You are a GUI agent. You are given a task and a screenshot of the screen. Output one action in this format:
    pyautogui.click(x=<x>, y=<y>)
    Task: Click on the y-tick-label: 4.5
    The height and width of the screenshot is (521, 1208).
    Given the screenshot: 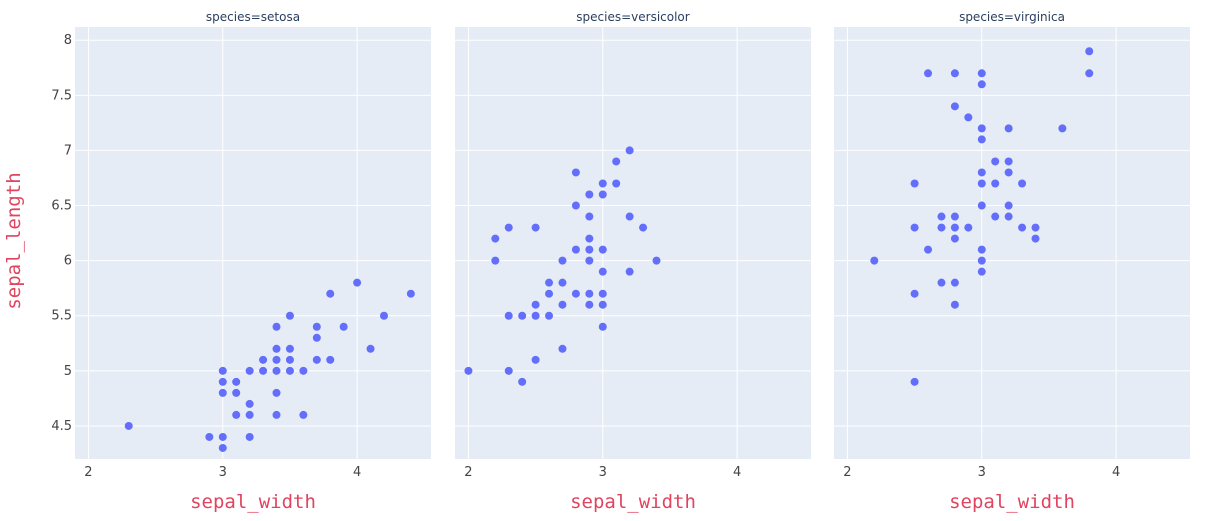 What is the action you would take?
    pyautogui.click(x=61, y=426)
    